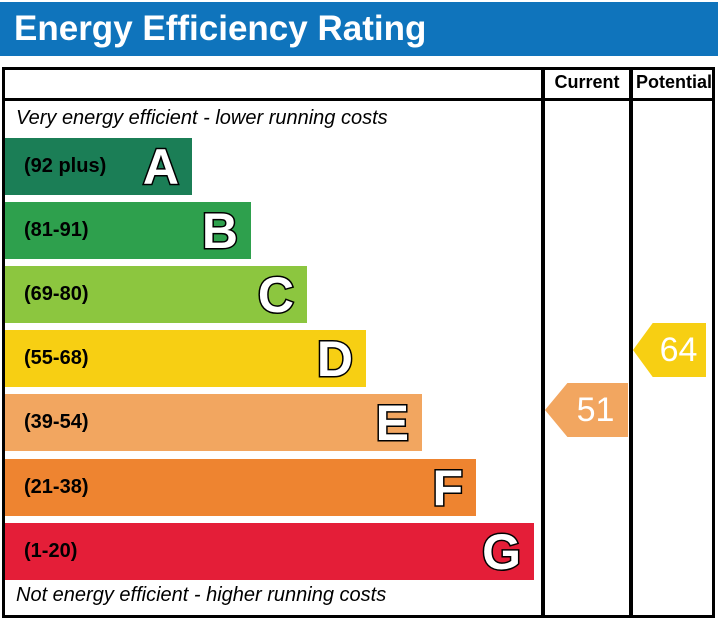 The height and width of the screenshot is (619, 718). I want to click on band-b-range: (81-91), so click(56, 230).